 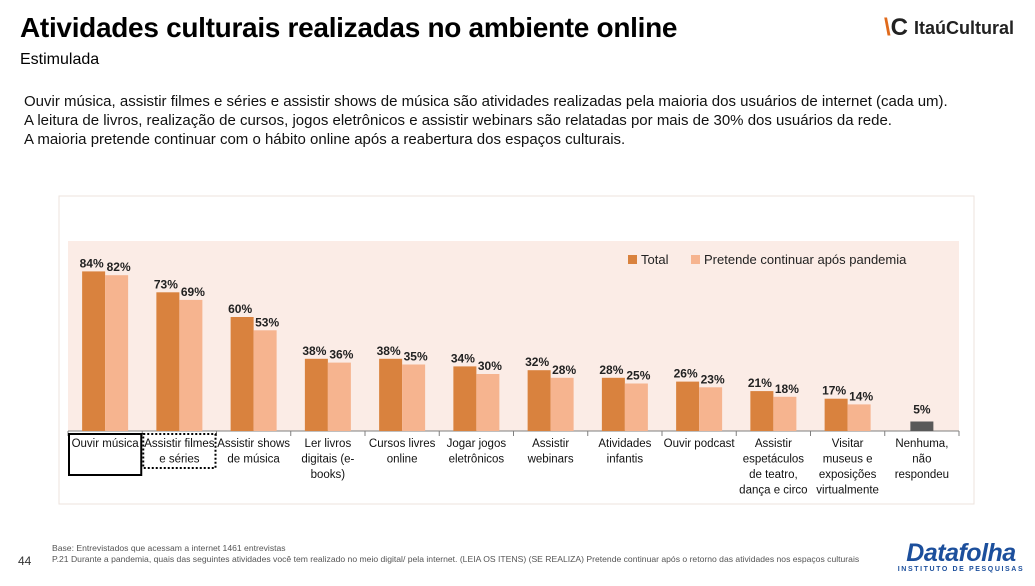 What do you see at coordinates (760, 383) in the screenshot?
I see `data-label-total: 21%` at bounding box center [760, 383].